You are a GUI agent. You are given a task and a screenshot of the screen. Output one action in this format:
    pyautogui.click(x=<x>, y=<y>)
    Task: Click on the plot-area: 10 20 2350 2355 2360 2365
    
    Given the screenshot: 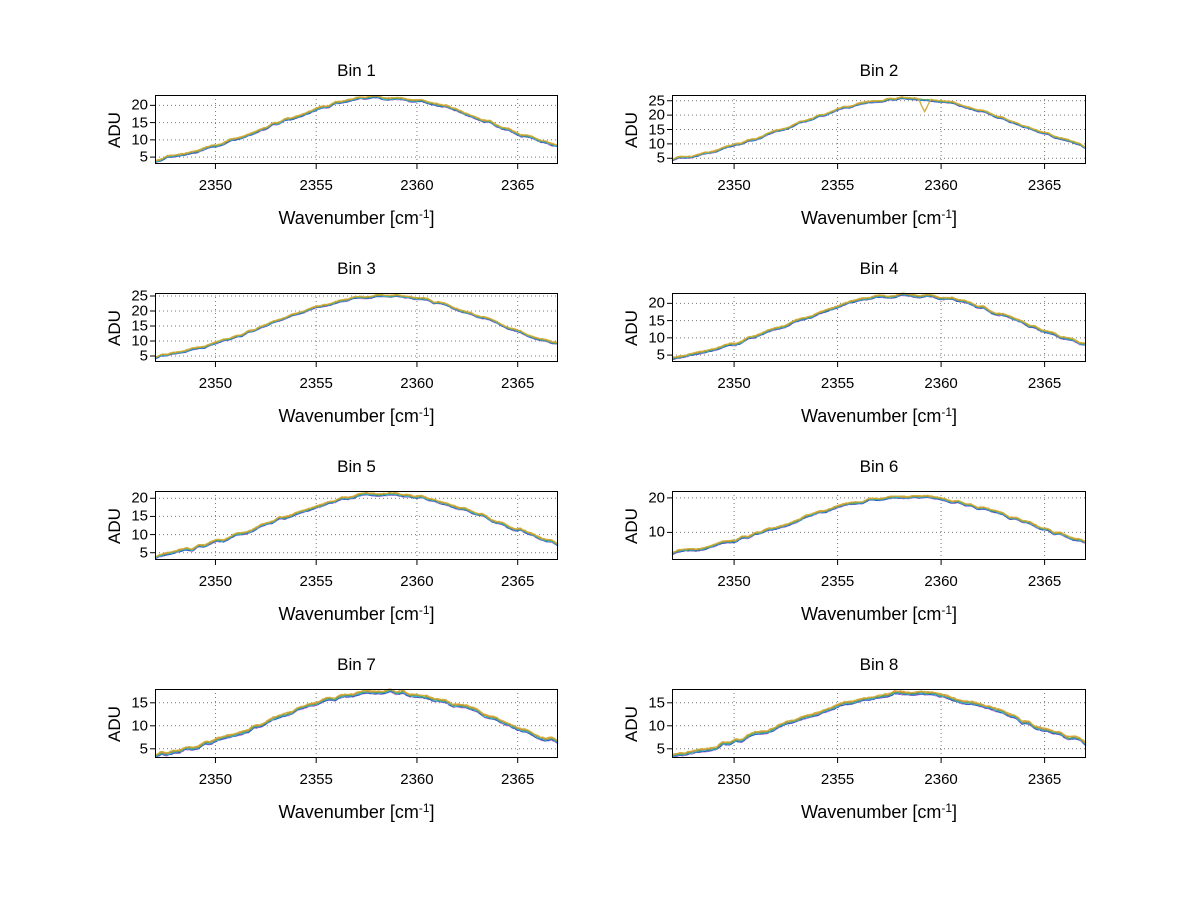 What is the action you would take?
    pyautogui.click(x=867, y=540)
    